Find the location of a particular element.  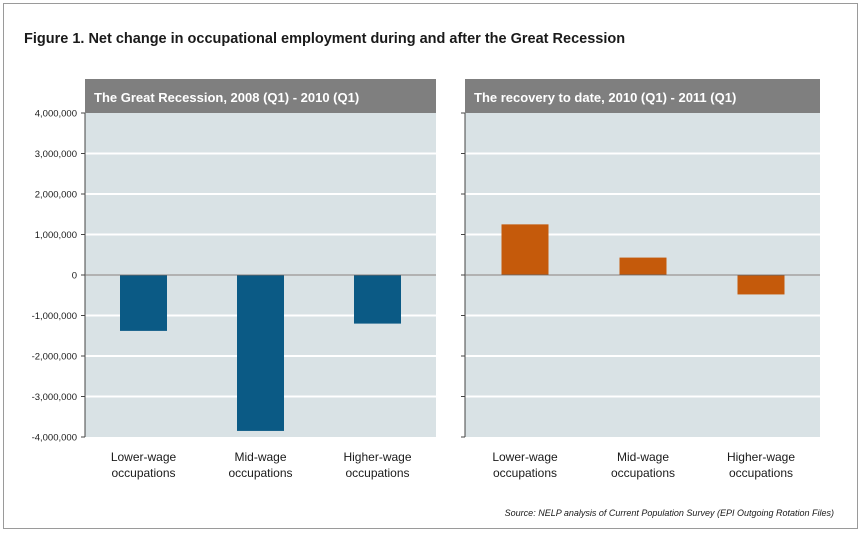

y-tick-label: 1,000,000 is located at coordinates (56, 235).